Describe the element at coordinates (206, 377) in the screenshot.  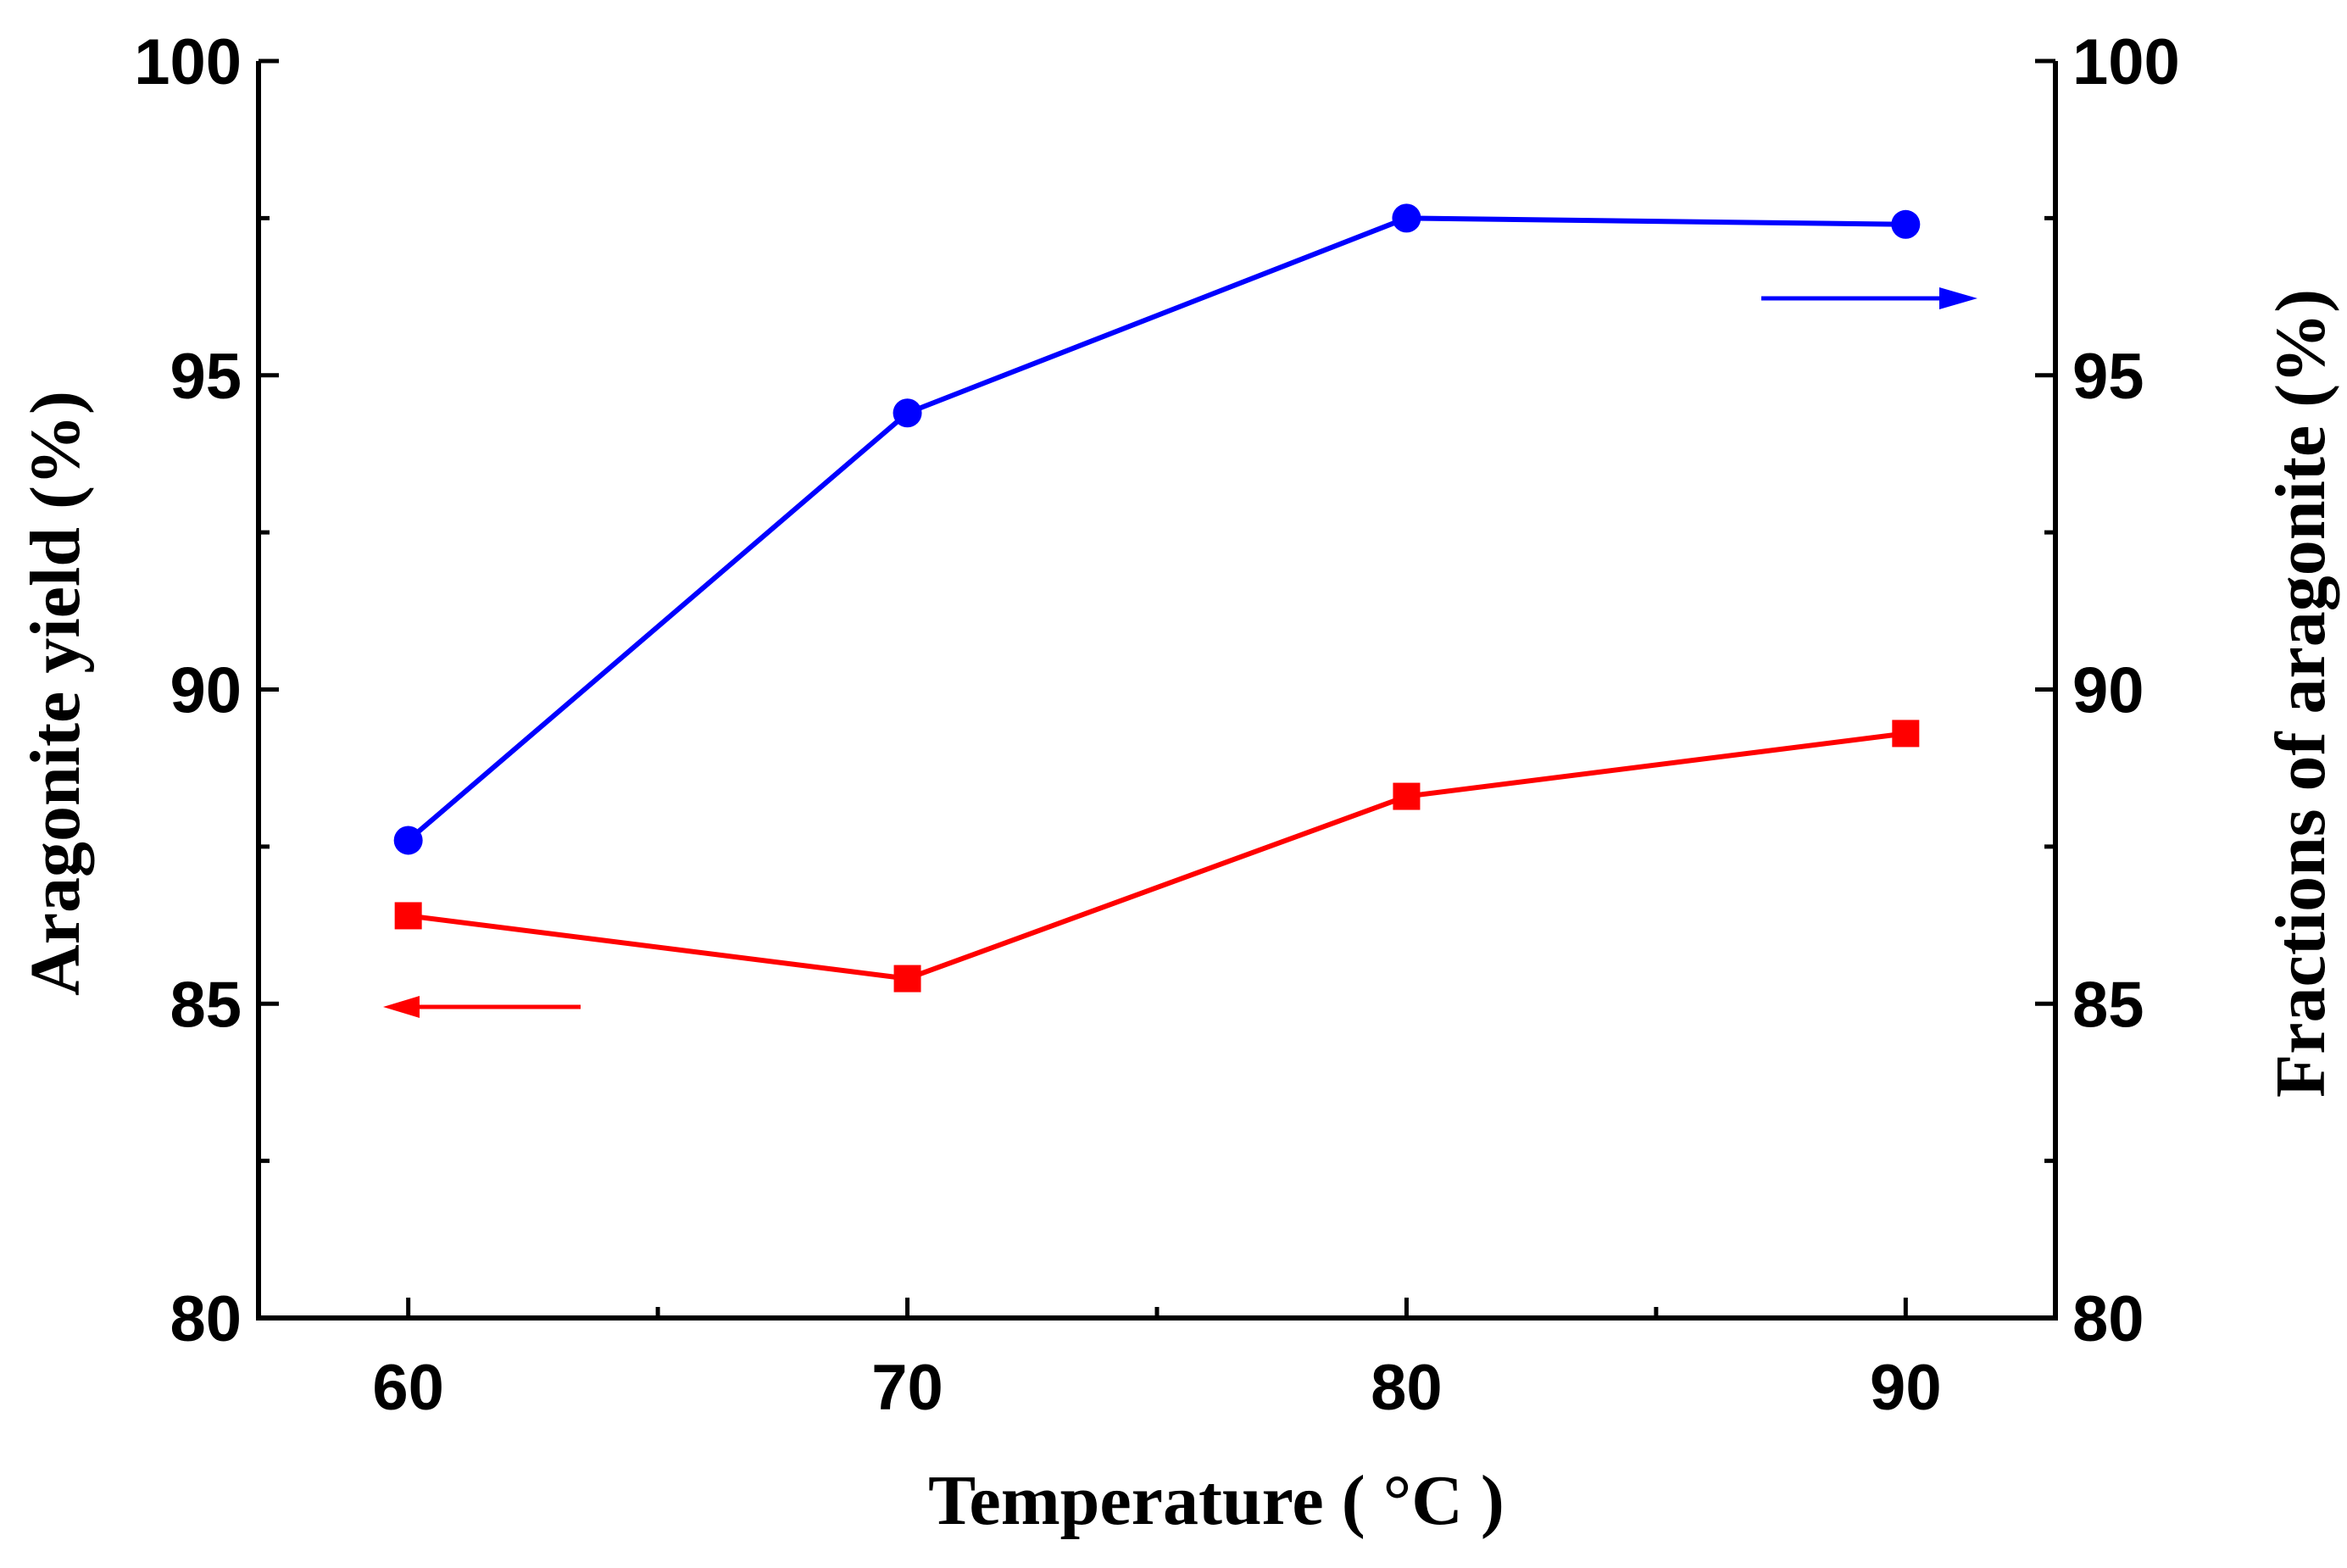
I see `y-tick-label-left: 95` at that location.